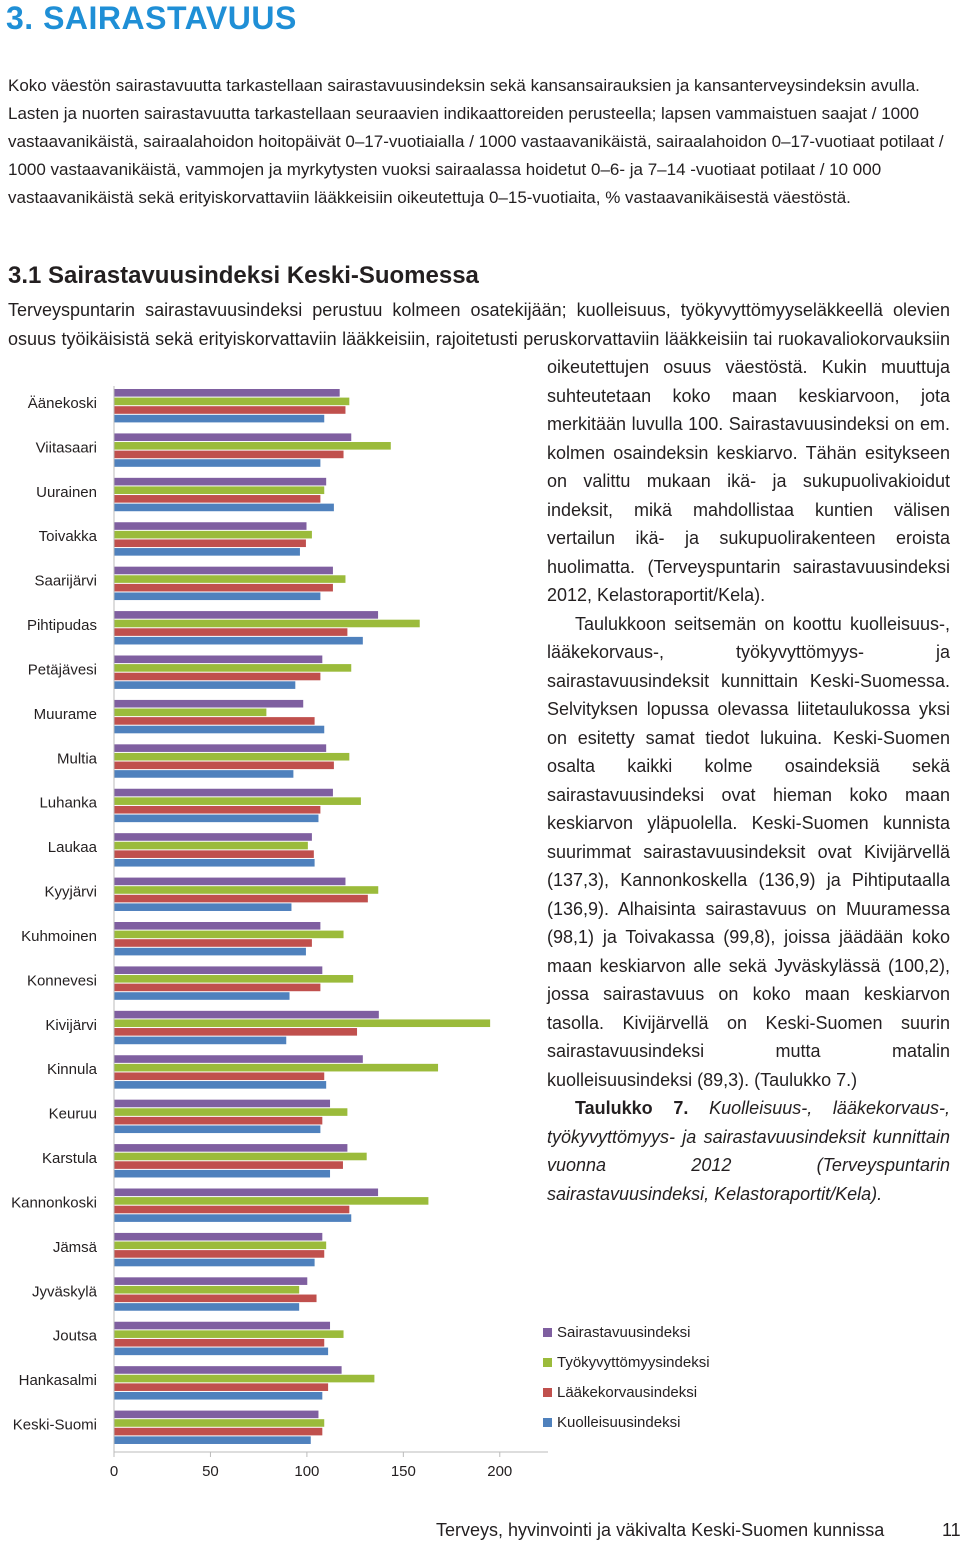 The height and width of the screenshot is (1553, 960). I want to click on category-label: Keuruu, so click(73, 1114).